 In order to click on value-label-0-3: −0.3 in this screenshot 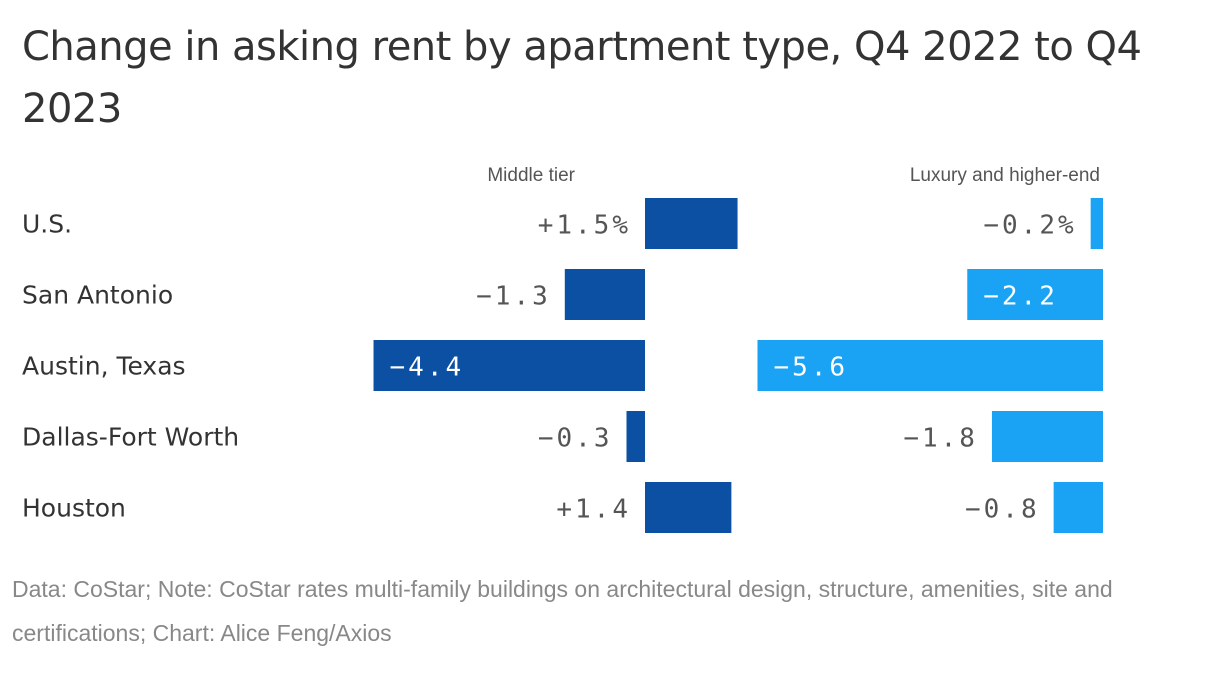, I will do `click(575, 439)`.